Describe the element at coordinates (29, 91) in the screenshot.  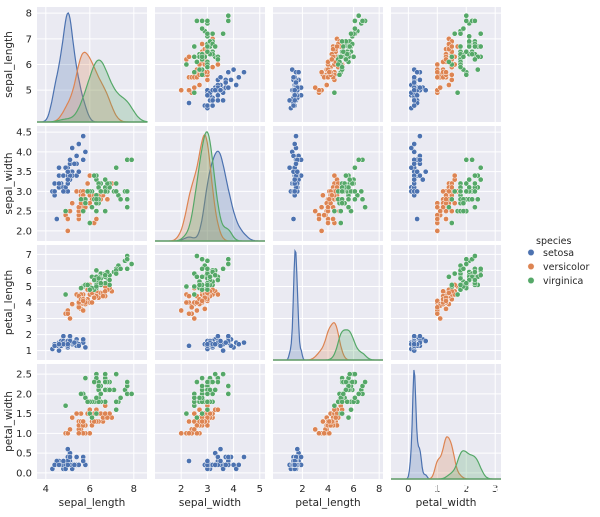
I see `y-tick-label: 5` at that location.